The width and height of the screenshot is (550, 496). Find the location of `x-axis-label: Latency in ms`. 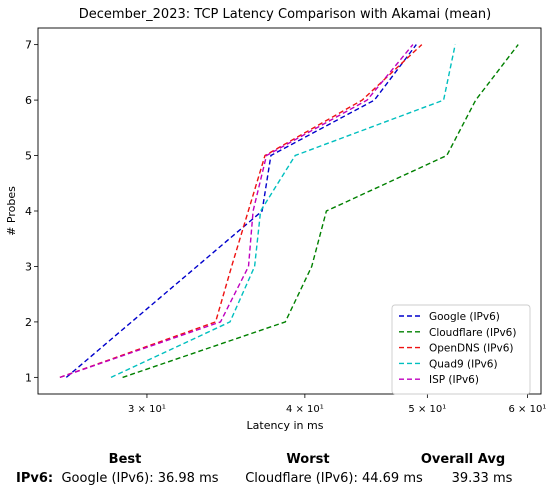

x-axis-label: Latency in ms is located at coordinates (285, 425).